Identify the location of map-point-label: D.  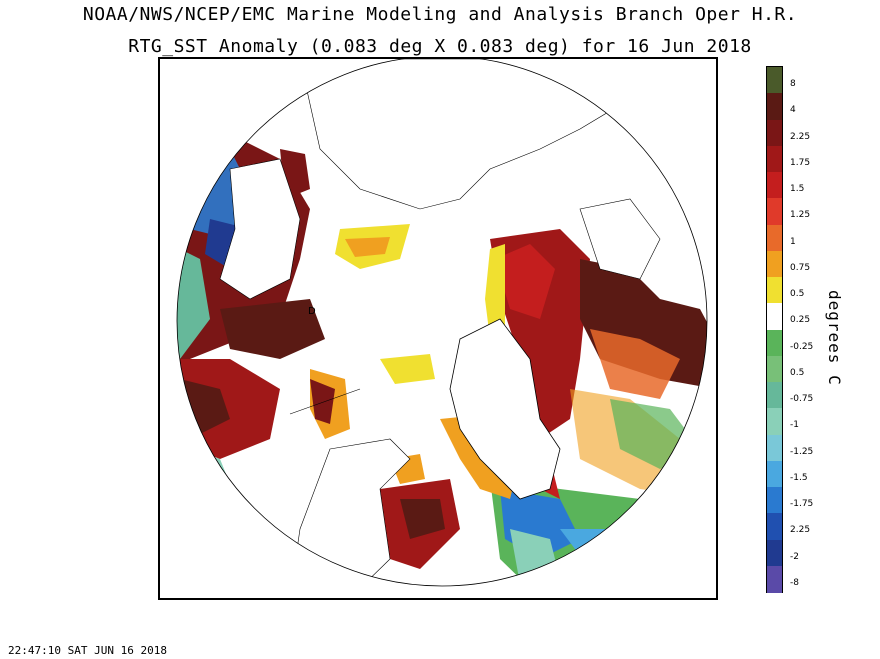
(312, 311).